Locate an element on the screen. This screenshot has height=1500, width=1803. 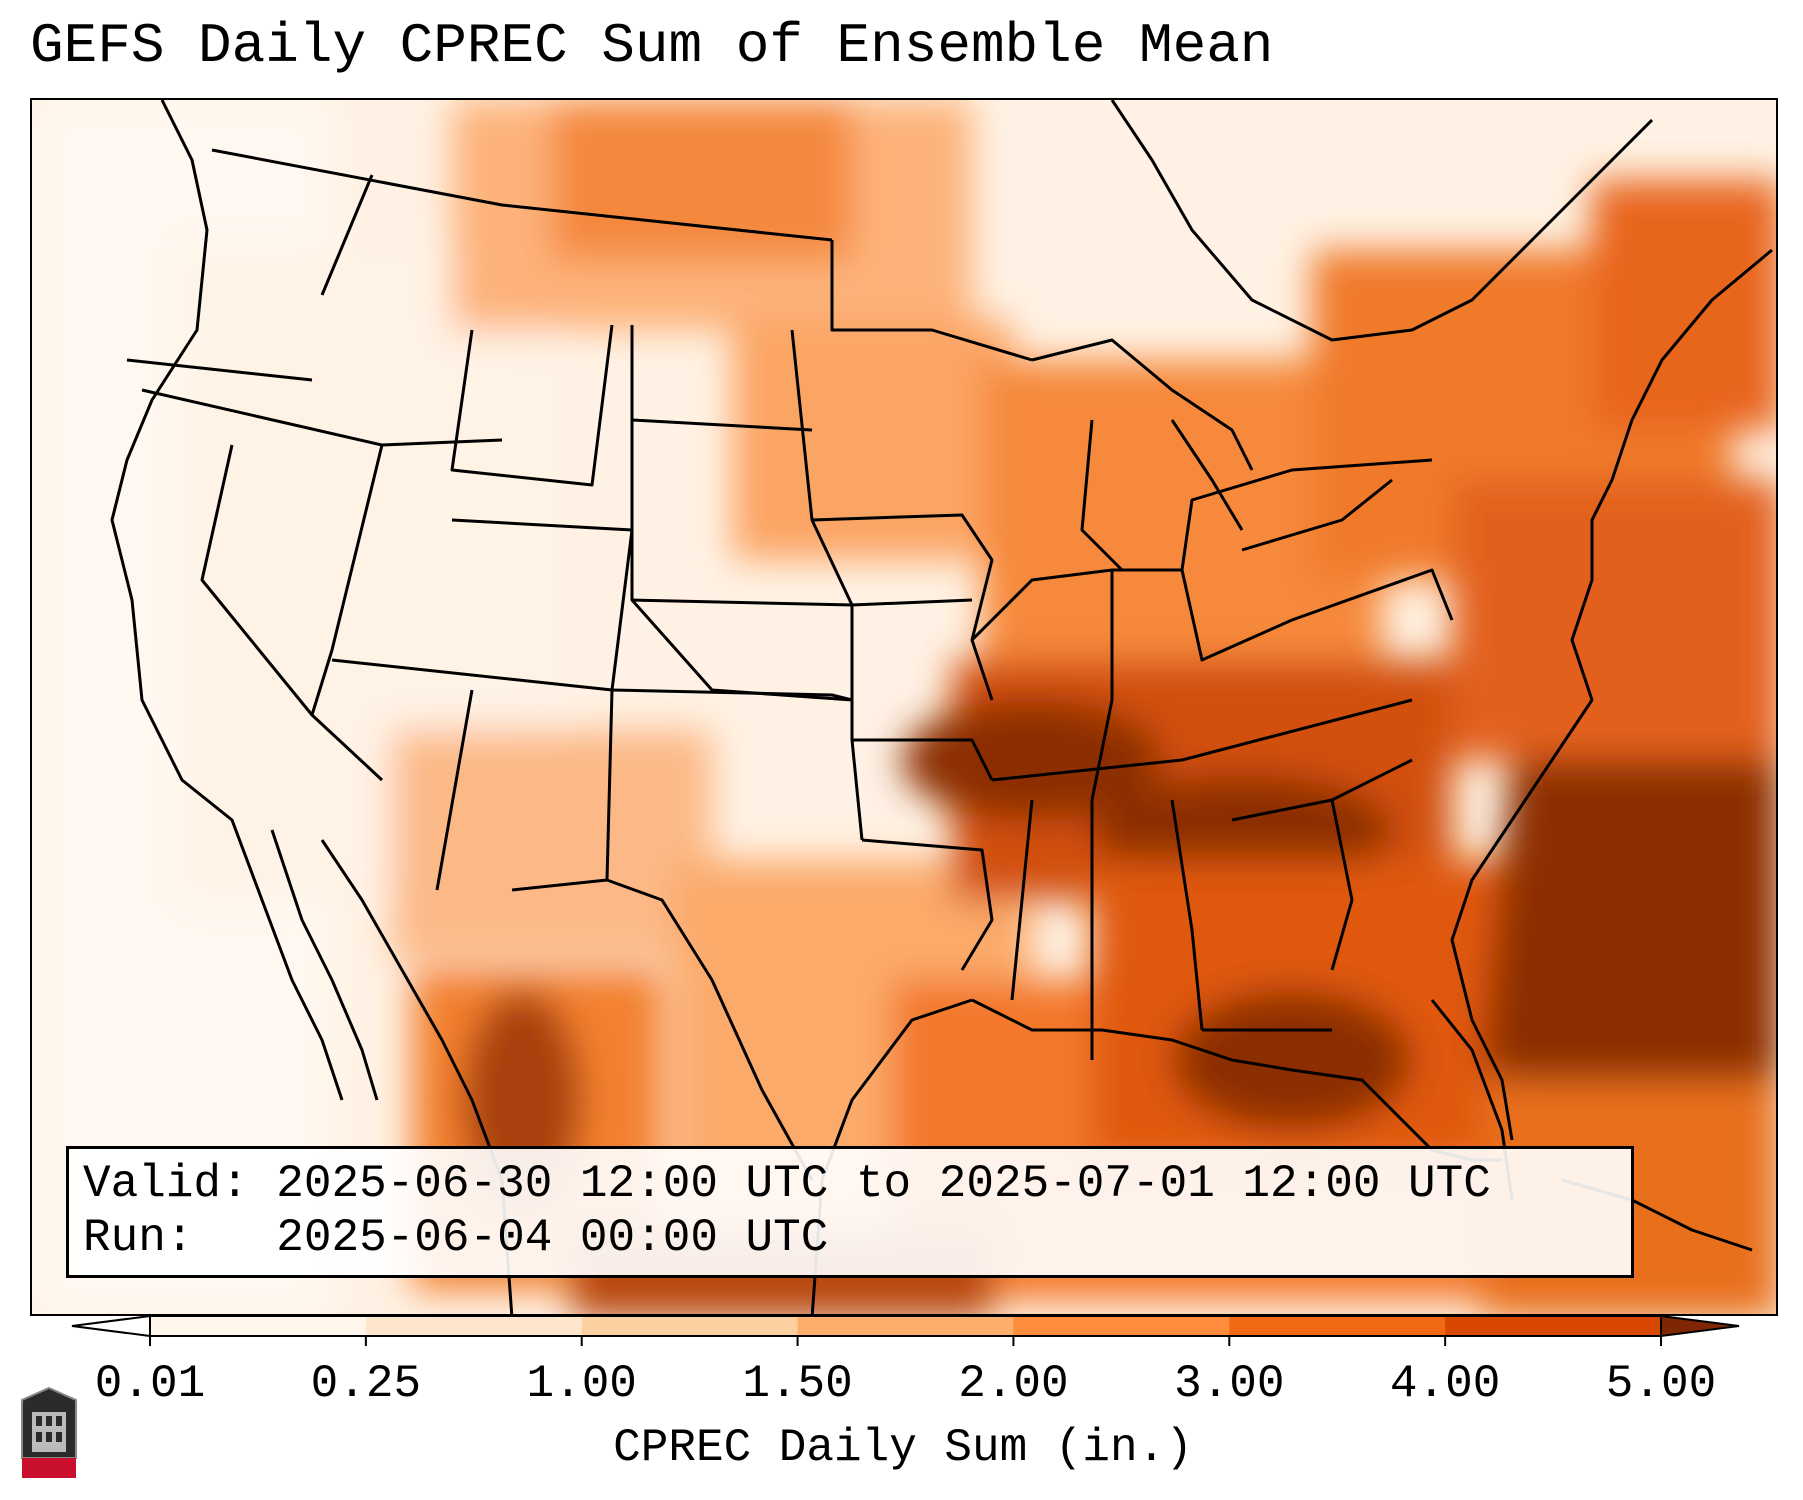
field-atlantic-north is located at coordinates (1614, 620).